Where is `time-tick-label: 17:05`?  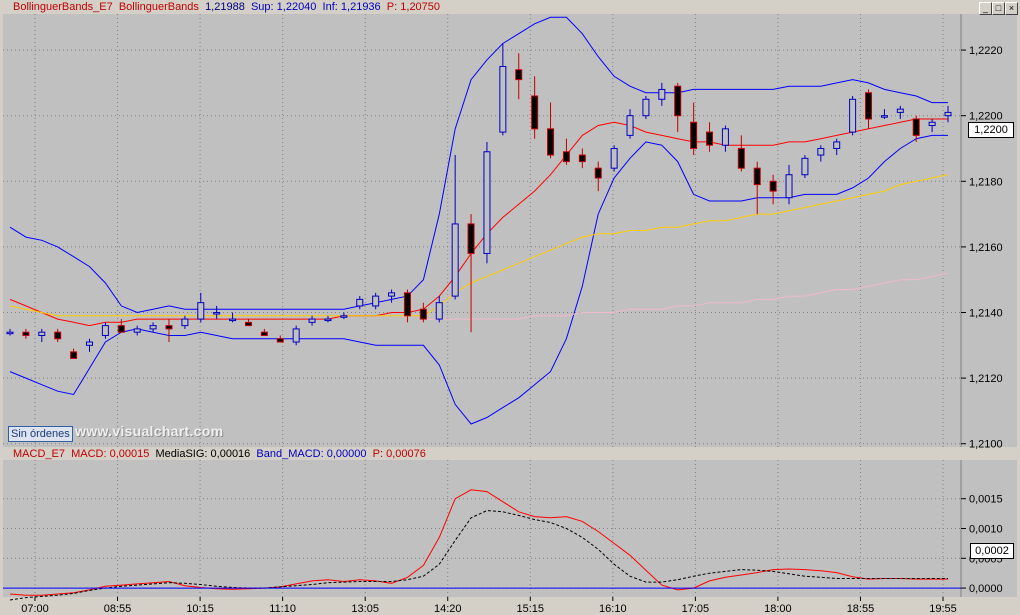
time-tick-label: 17:05 is located at coordinates (696, 609).